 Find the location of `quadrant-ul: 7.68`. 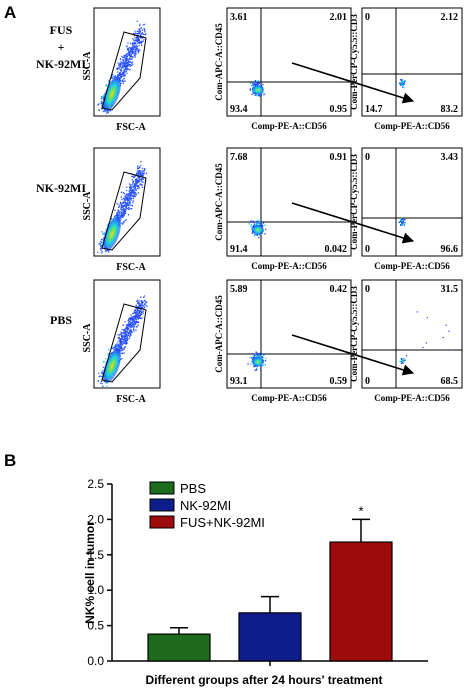

quadrant-ul: 7.68 is located at coordinates (239, 157).